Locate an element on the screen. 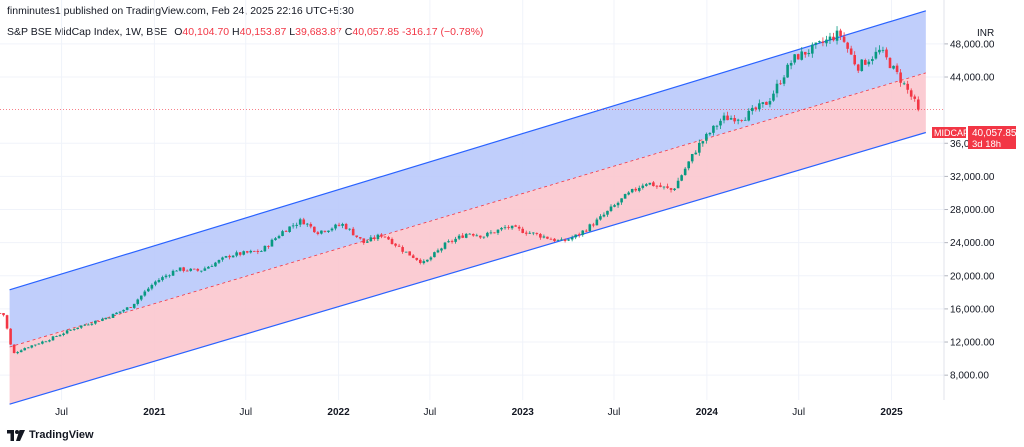  open-value: 40,104.70 is located at coordinates (206, 32).